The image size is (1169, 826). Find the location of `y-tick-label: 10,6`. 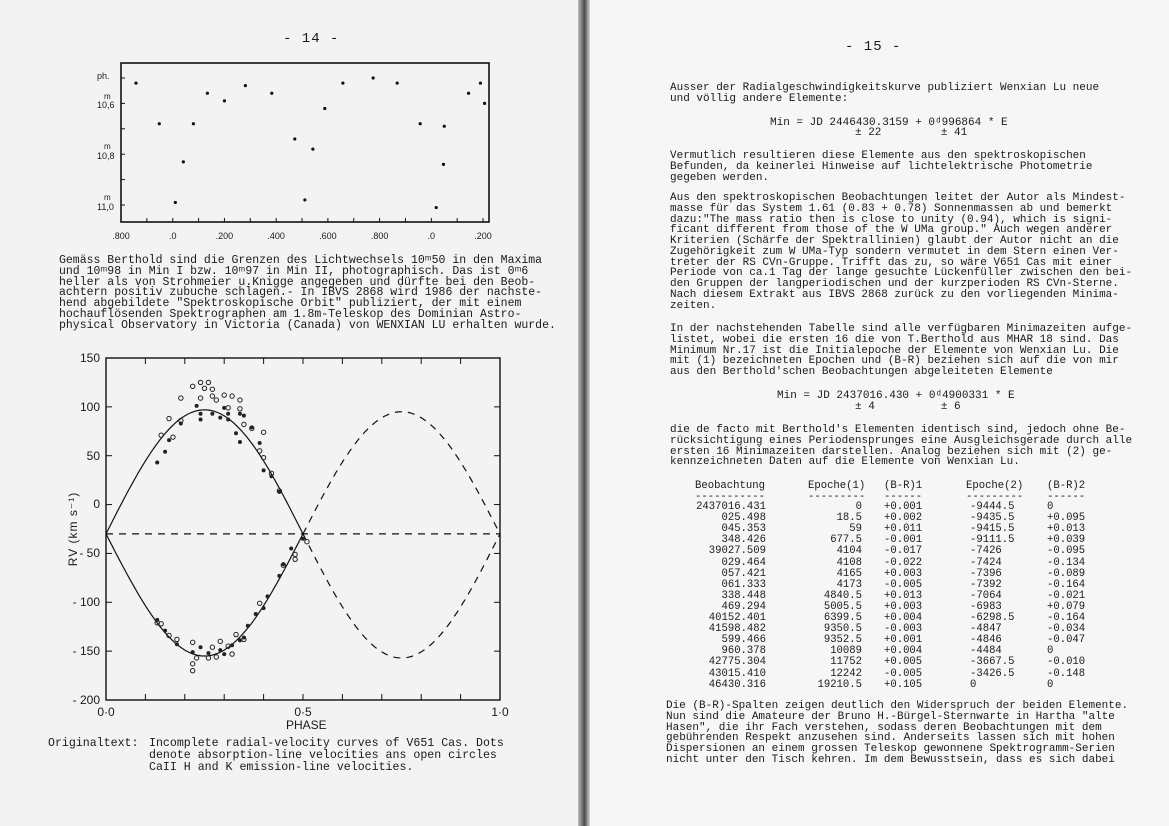

y-tick-label: 10,6 is located at coordinates (106, 105).